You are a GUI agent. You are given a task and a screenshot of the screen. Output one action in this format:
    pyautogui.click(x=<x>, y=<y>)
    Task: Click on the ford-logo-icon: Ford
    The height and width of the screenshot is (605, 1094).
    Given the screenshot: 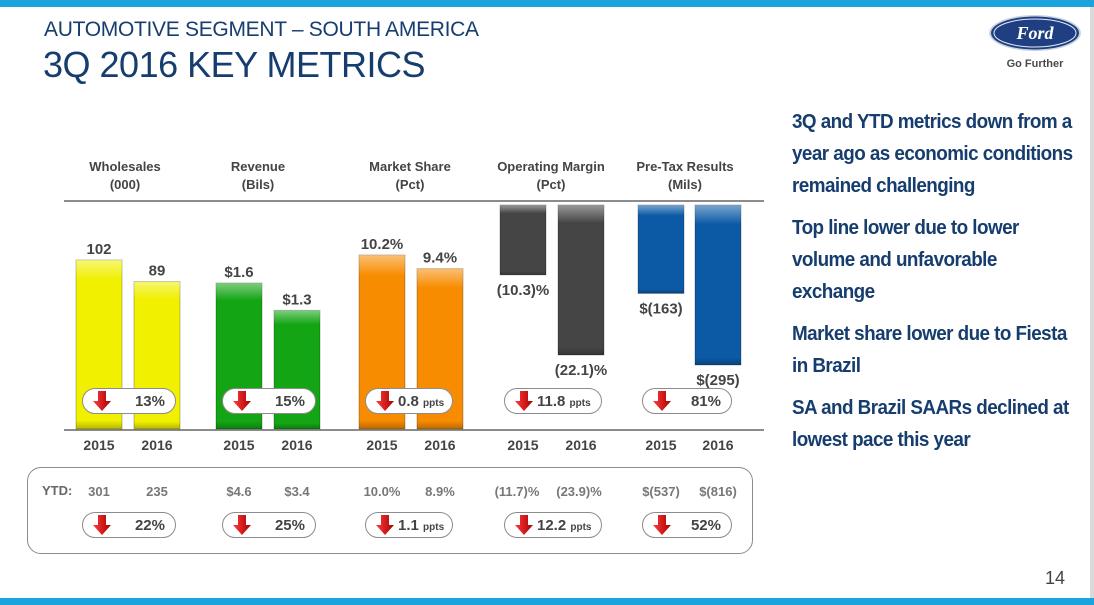 What is the action you would take?
    pyautogui.click(x=1035, y=33)
    